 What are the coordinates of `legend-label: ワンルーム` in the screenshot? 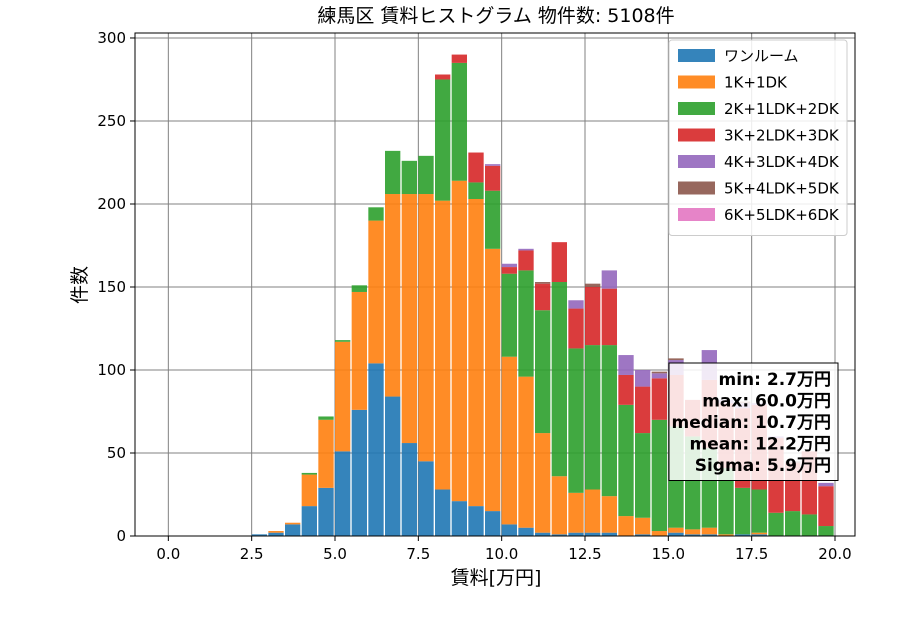 It's located at (761, 56).